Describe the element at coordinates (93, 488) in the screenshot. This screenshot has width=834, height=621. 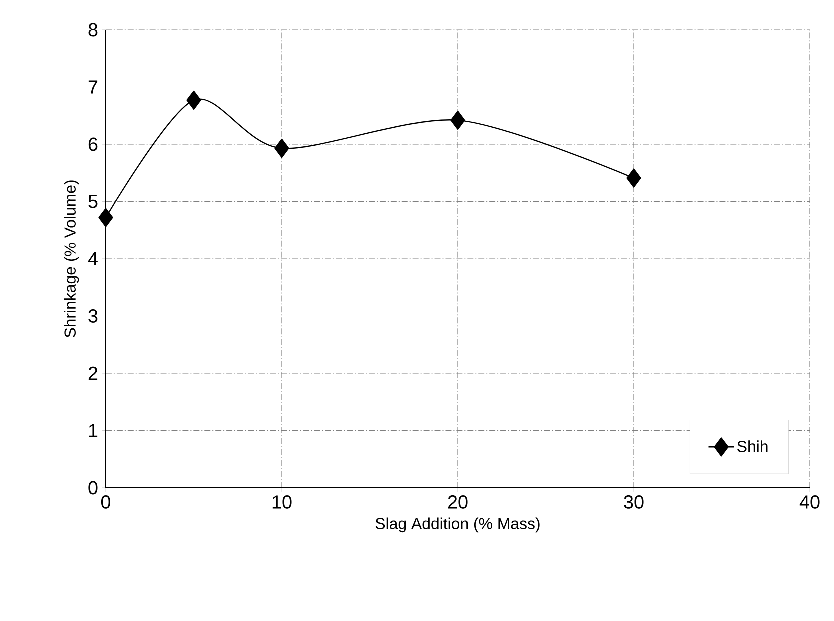
I see `y-tick-label: 0` at that location.